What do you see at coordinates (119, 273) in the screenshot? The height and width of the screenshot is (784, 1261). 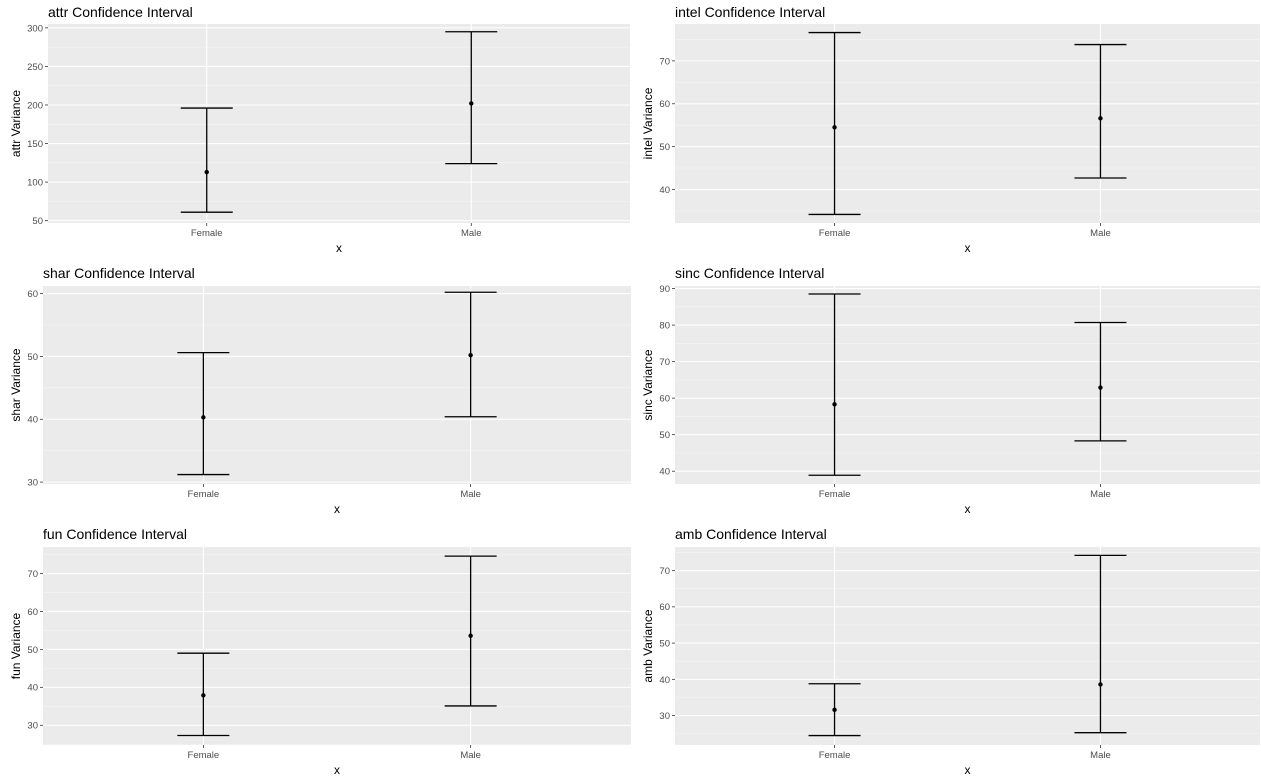 I see `chart-title: shar Confidence Interval` at bounding box center [119, 273].